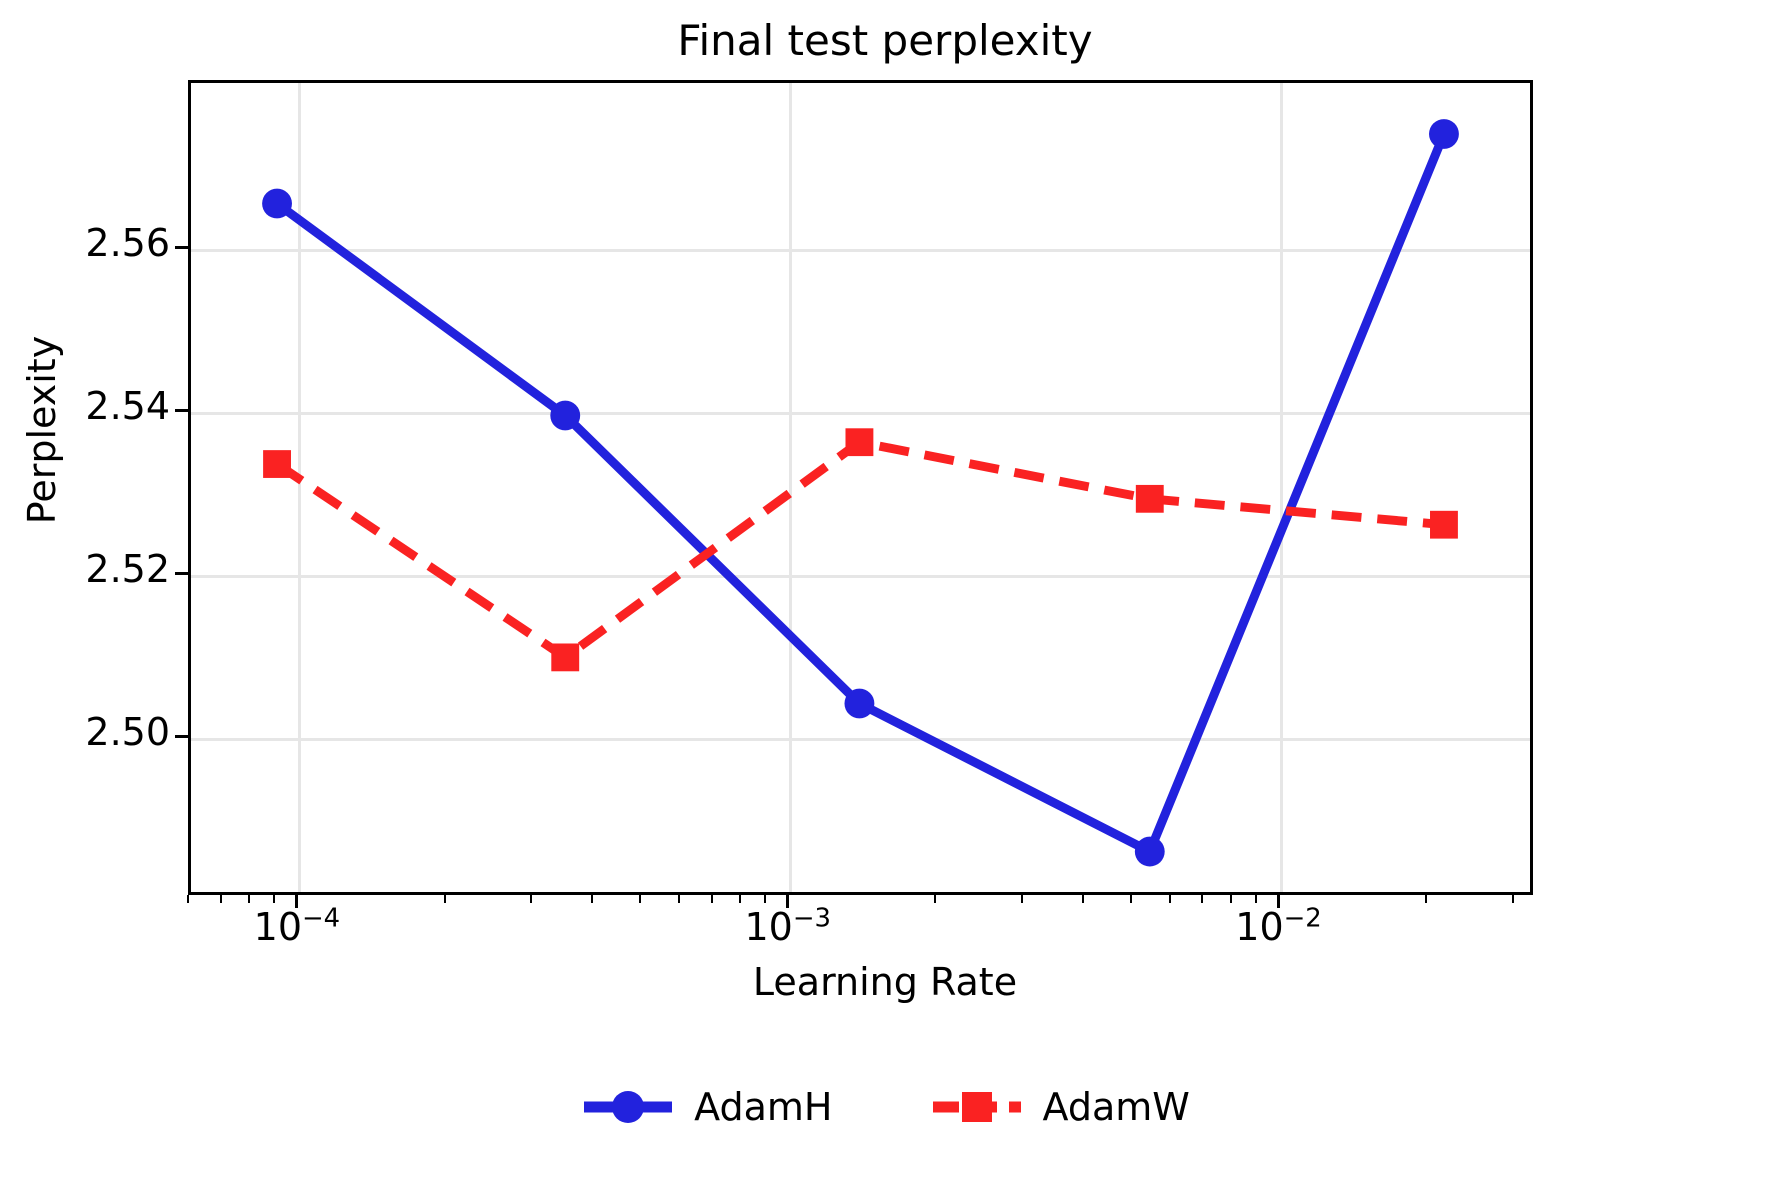 This screenshot has height=1190, width=1770. I want to click on chart-legend: AdamH AdamW, so click(885, 1107).